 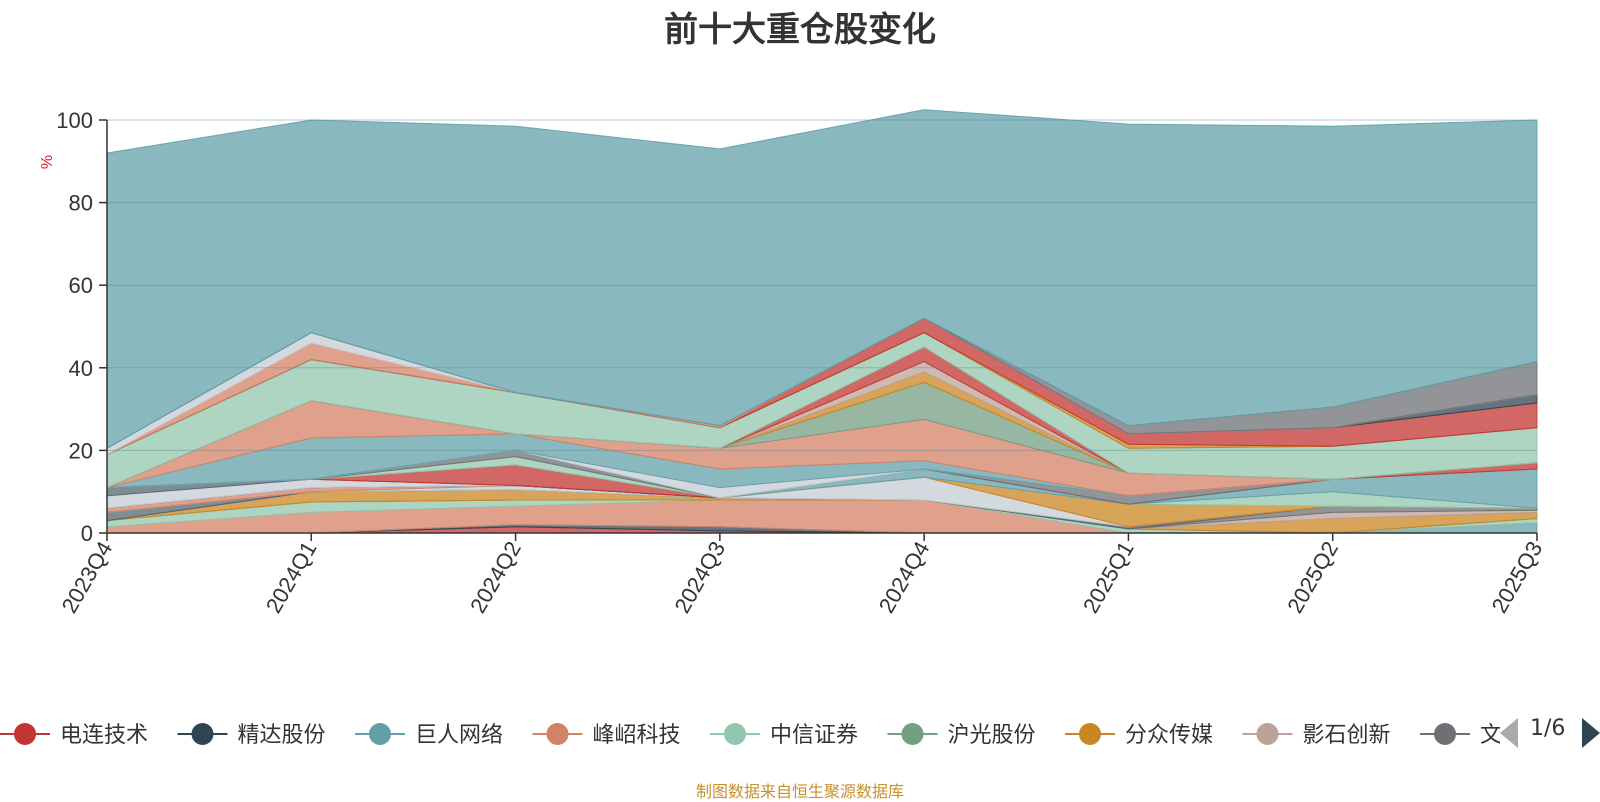 I want to click on y-tick-label: 80, so click(x=81, y=203).